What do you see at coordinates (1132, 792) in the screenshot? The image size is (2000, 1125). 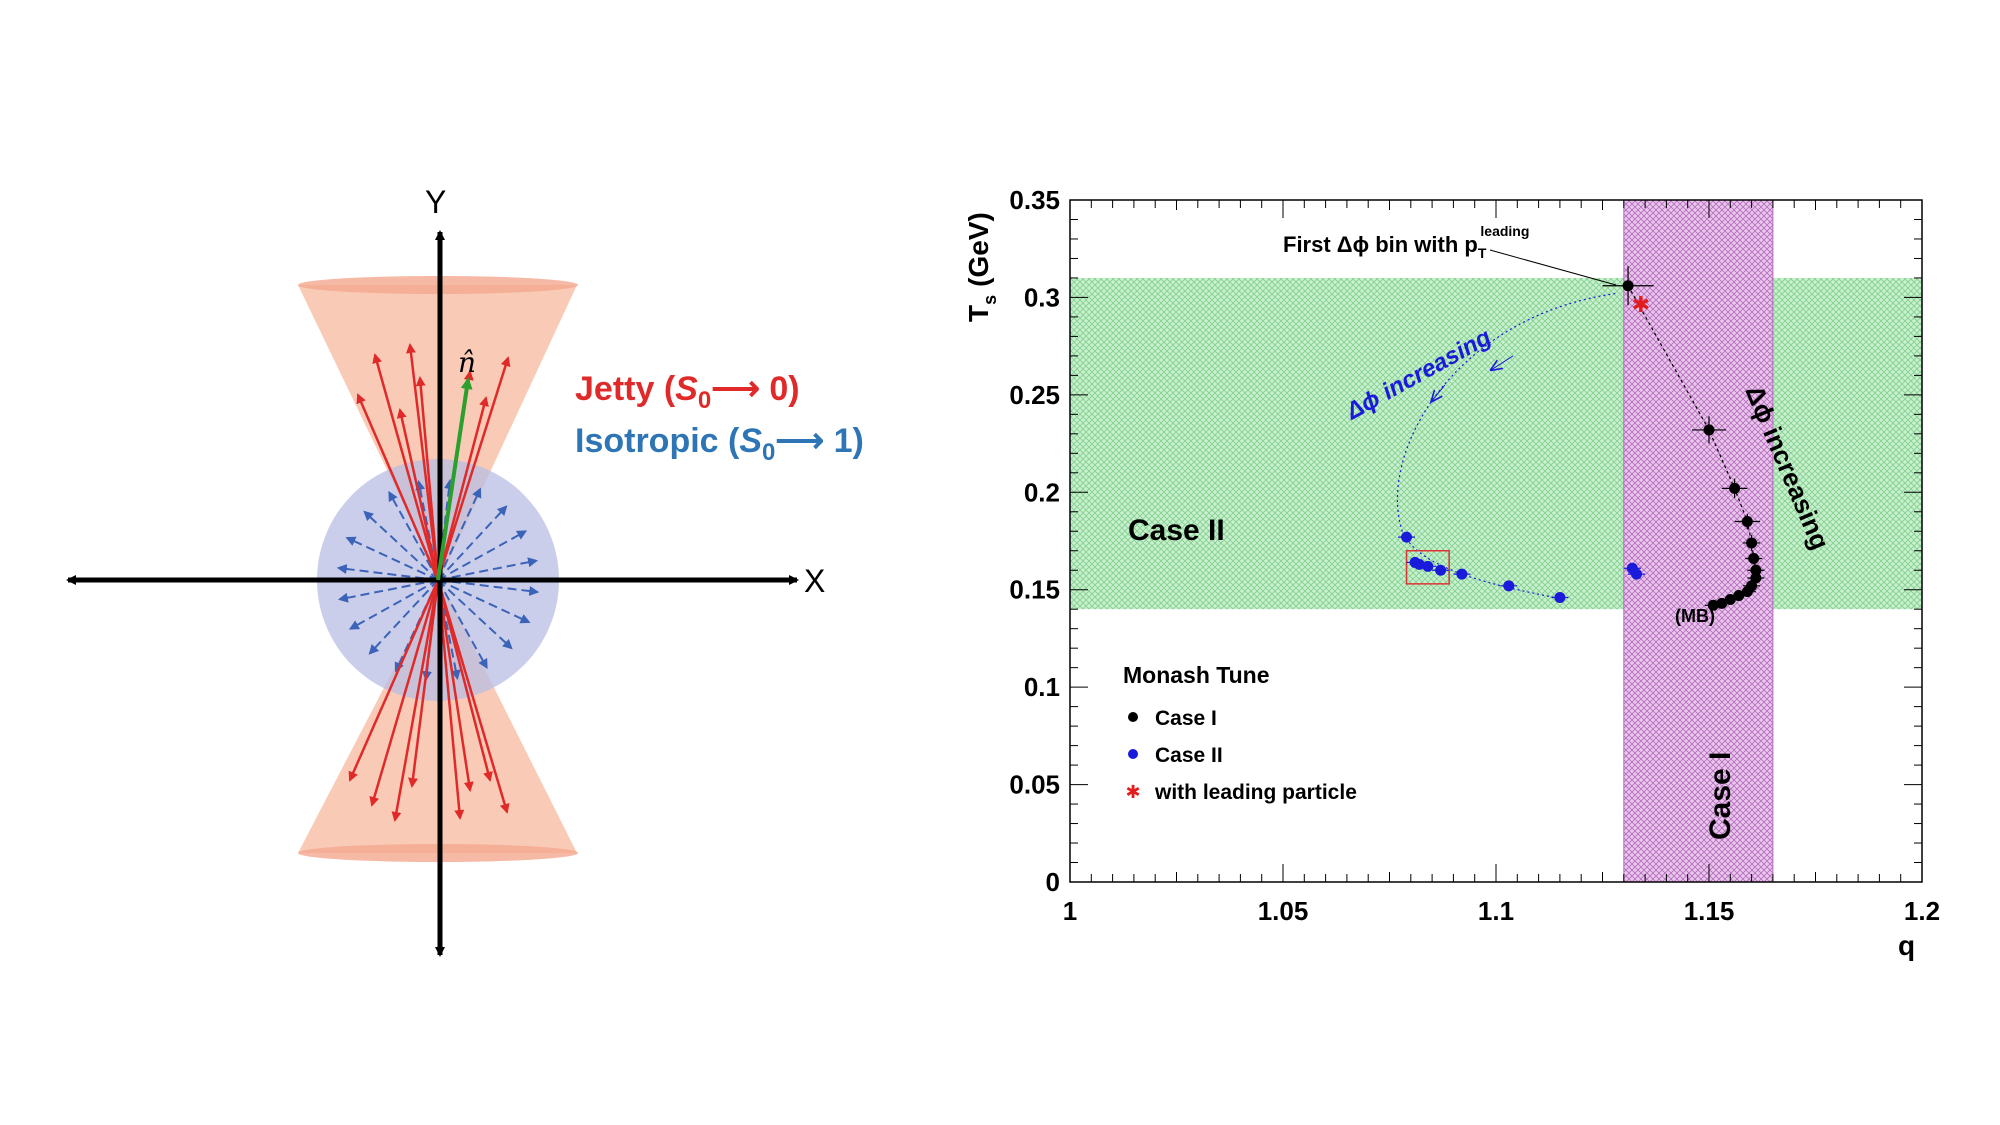 I see `legend-marker: ✱` at bounding box center [1132, 792].